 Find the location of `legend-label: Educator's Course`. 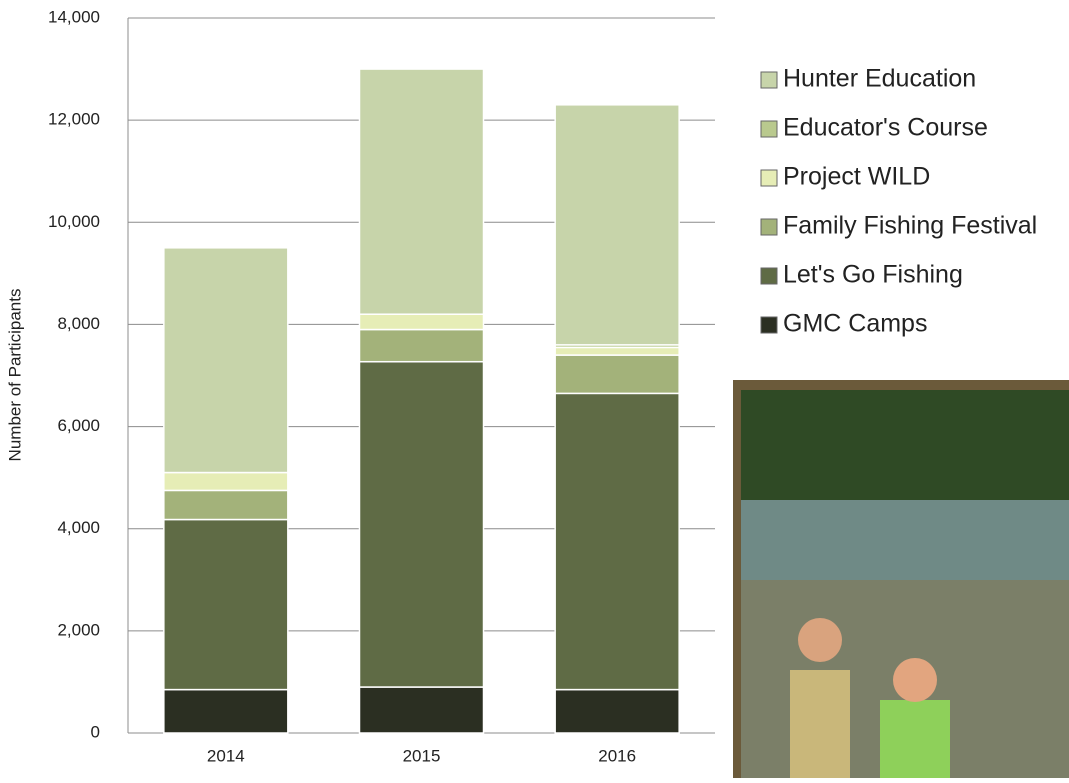

legend-label: Educator's Course is located at coordinates (885, 128).